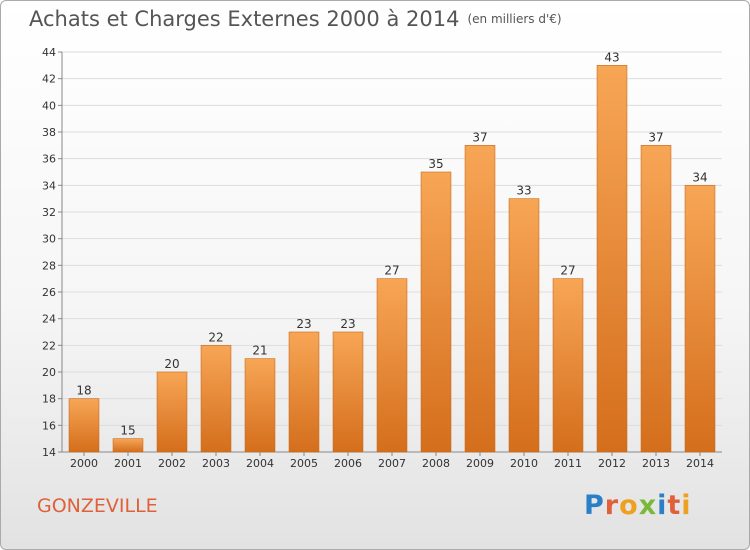 The image size is (750, 550). Describe the element at coordinates (568, 463) in the screenshot. I see `x-tick-label: 2011` at that location.